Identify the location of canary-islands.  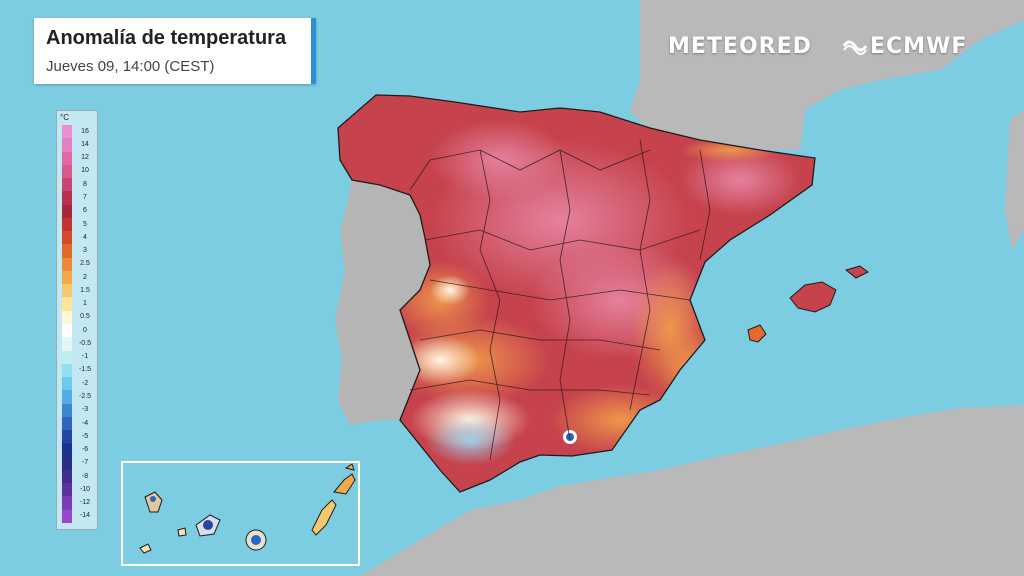
(247, 508).